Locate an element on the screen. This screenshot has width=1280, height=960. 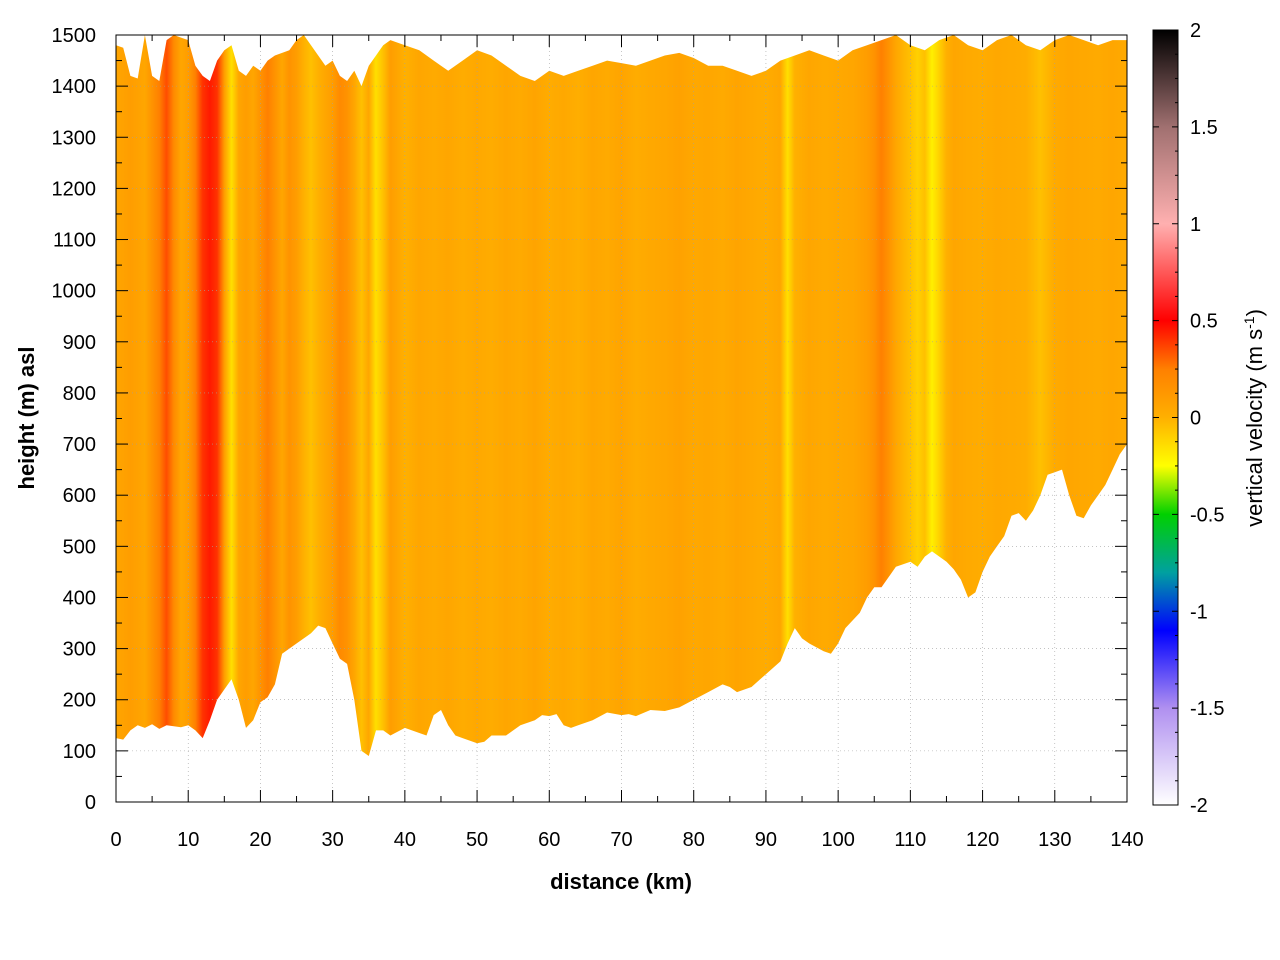
y-tick-label: 200 is located at coordinates (79, 701).